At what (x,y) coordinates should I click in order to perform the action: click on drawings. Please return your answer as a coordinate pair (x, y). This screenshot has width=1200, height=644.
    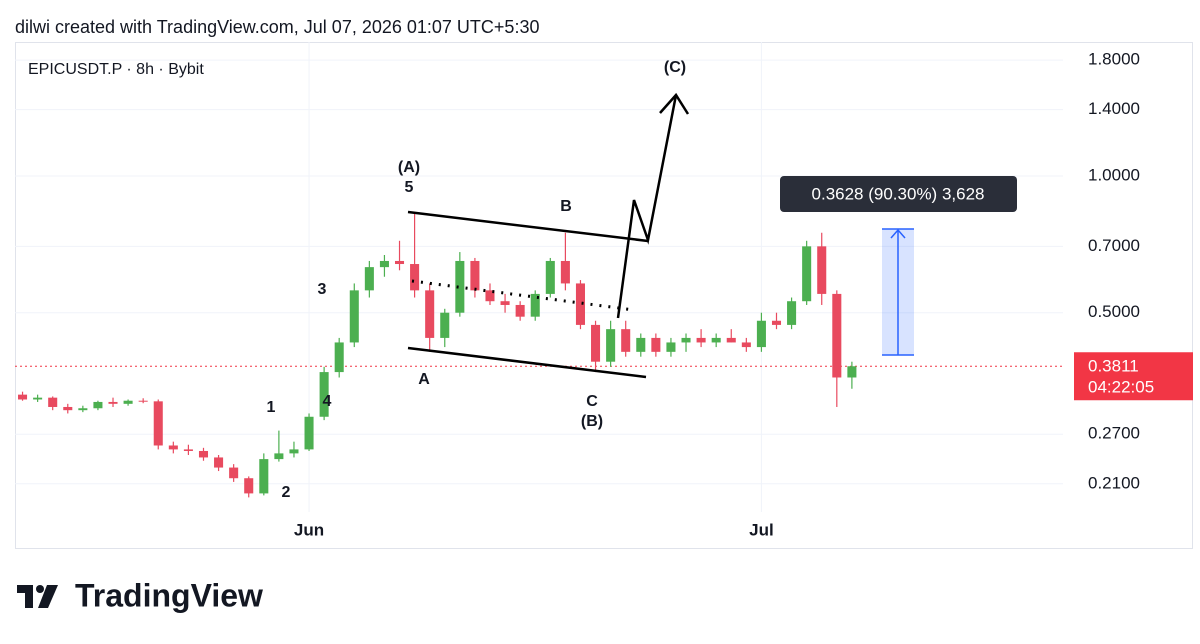
    Looking at the image, I should click on (548, 235).